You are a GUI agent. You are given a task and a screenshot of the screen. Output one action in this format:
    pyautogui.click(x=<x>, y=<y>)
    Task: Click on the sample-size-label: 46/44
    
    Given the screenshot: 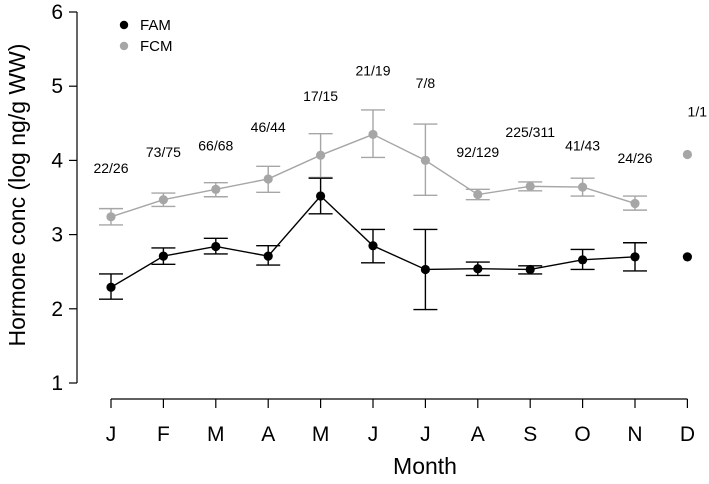 What is the action you would take?
    pyautogui.click(x=268, y=127)
    